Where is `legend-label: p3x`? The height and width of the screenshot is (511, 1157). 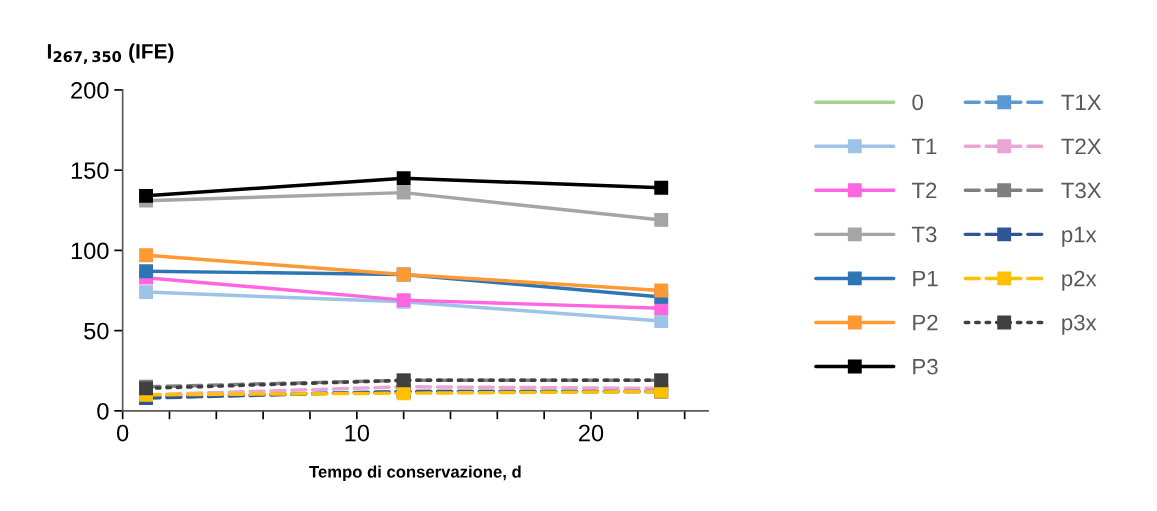 legend-label: p3x is located at coordinates (1079, 324).